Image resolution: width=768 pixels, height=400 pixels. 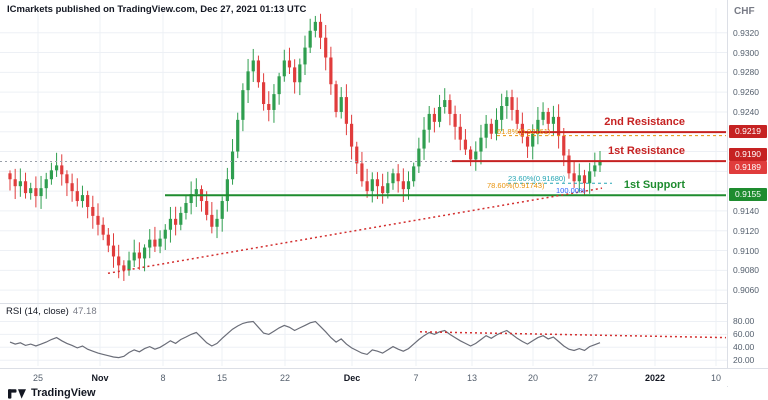 What do you see at coordinates (746, 92) in the screenshot?
I see `price-tick-label: 0.9260` at bounding box center [746, 92].